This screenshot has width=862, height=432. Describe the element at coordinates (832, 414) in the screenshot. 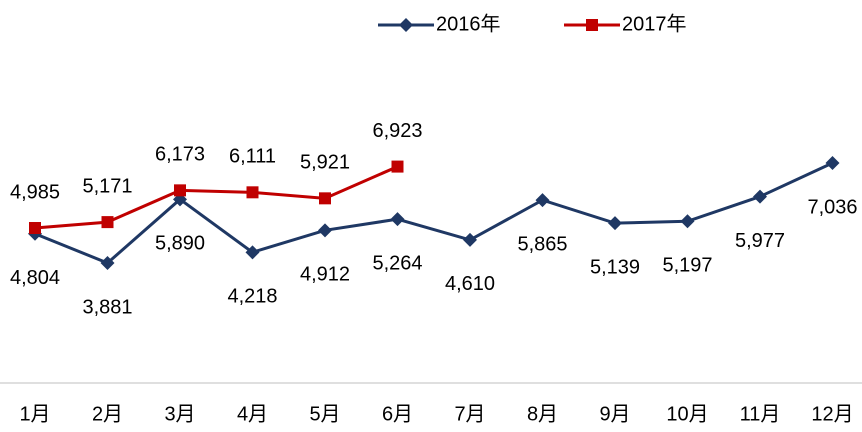

I see `x-tick-label: 12月` at that location.